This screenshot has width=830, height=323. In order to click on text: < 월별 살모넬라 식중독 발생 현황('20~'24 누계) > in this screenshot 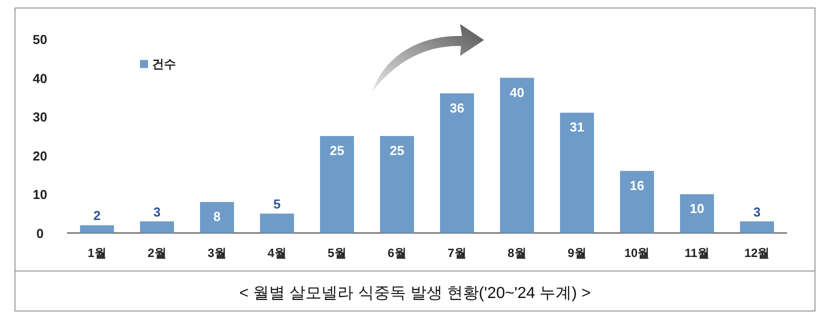, I will do `click(415, 293)`.